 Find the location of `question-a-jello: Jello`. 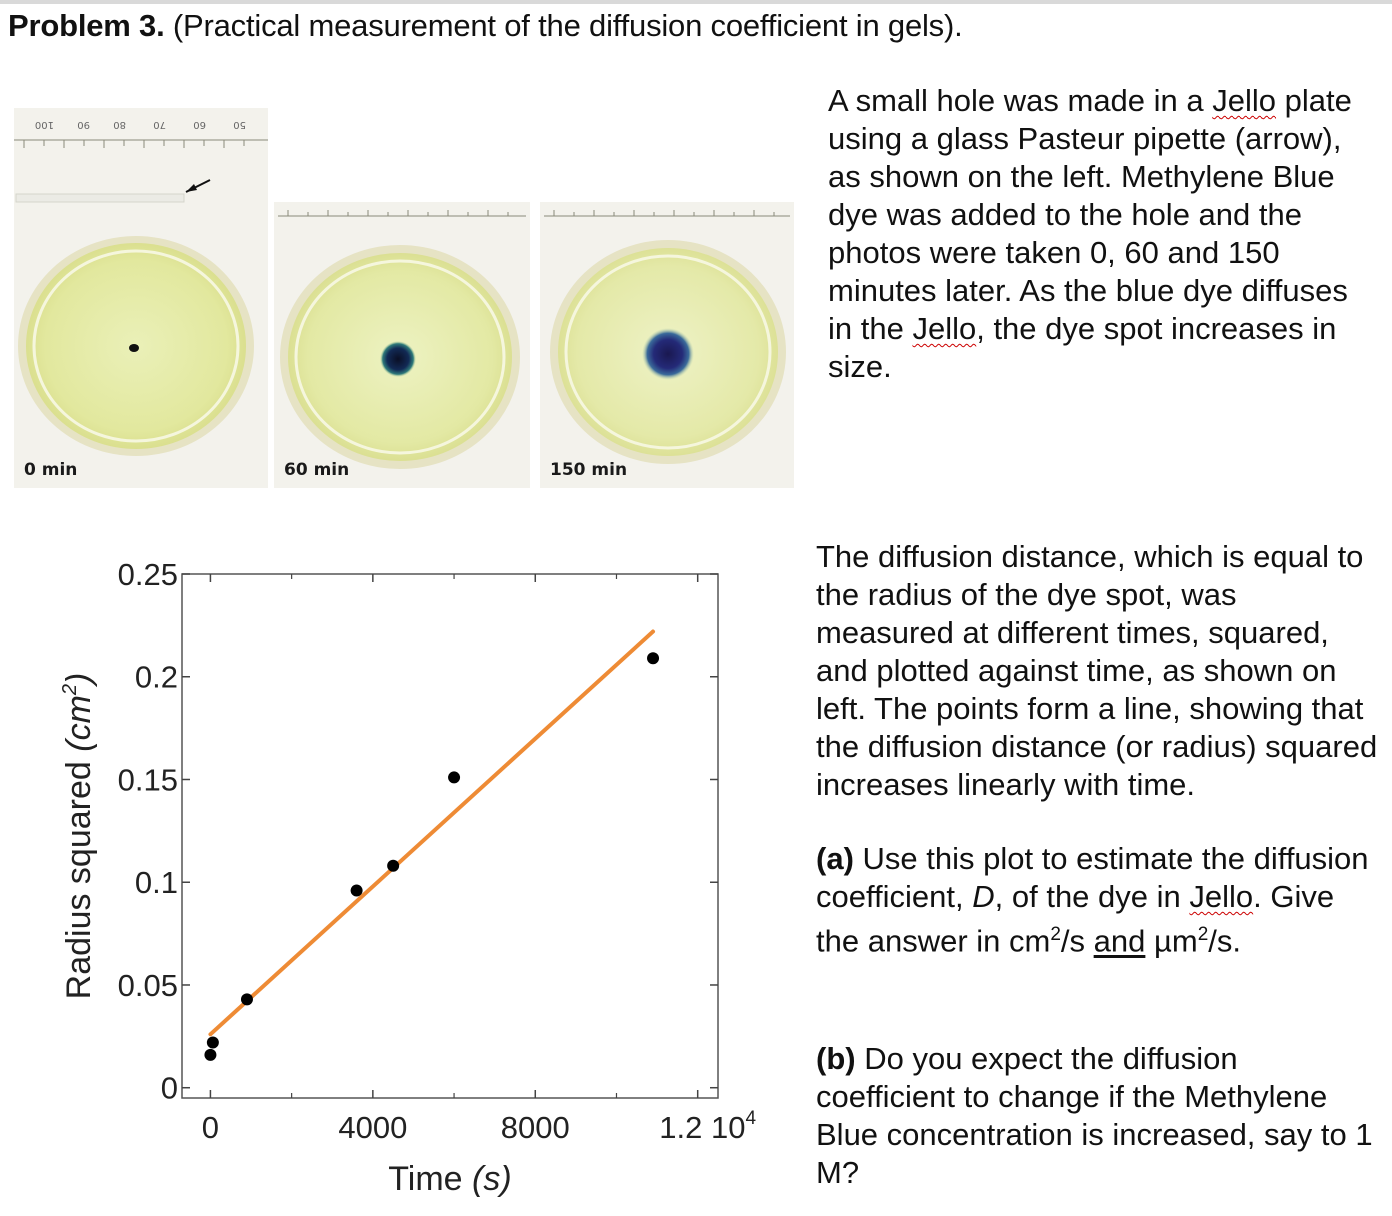

question-a-jello: Jello is located at coordinates (1221, 896).